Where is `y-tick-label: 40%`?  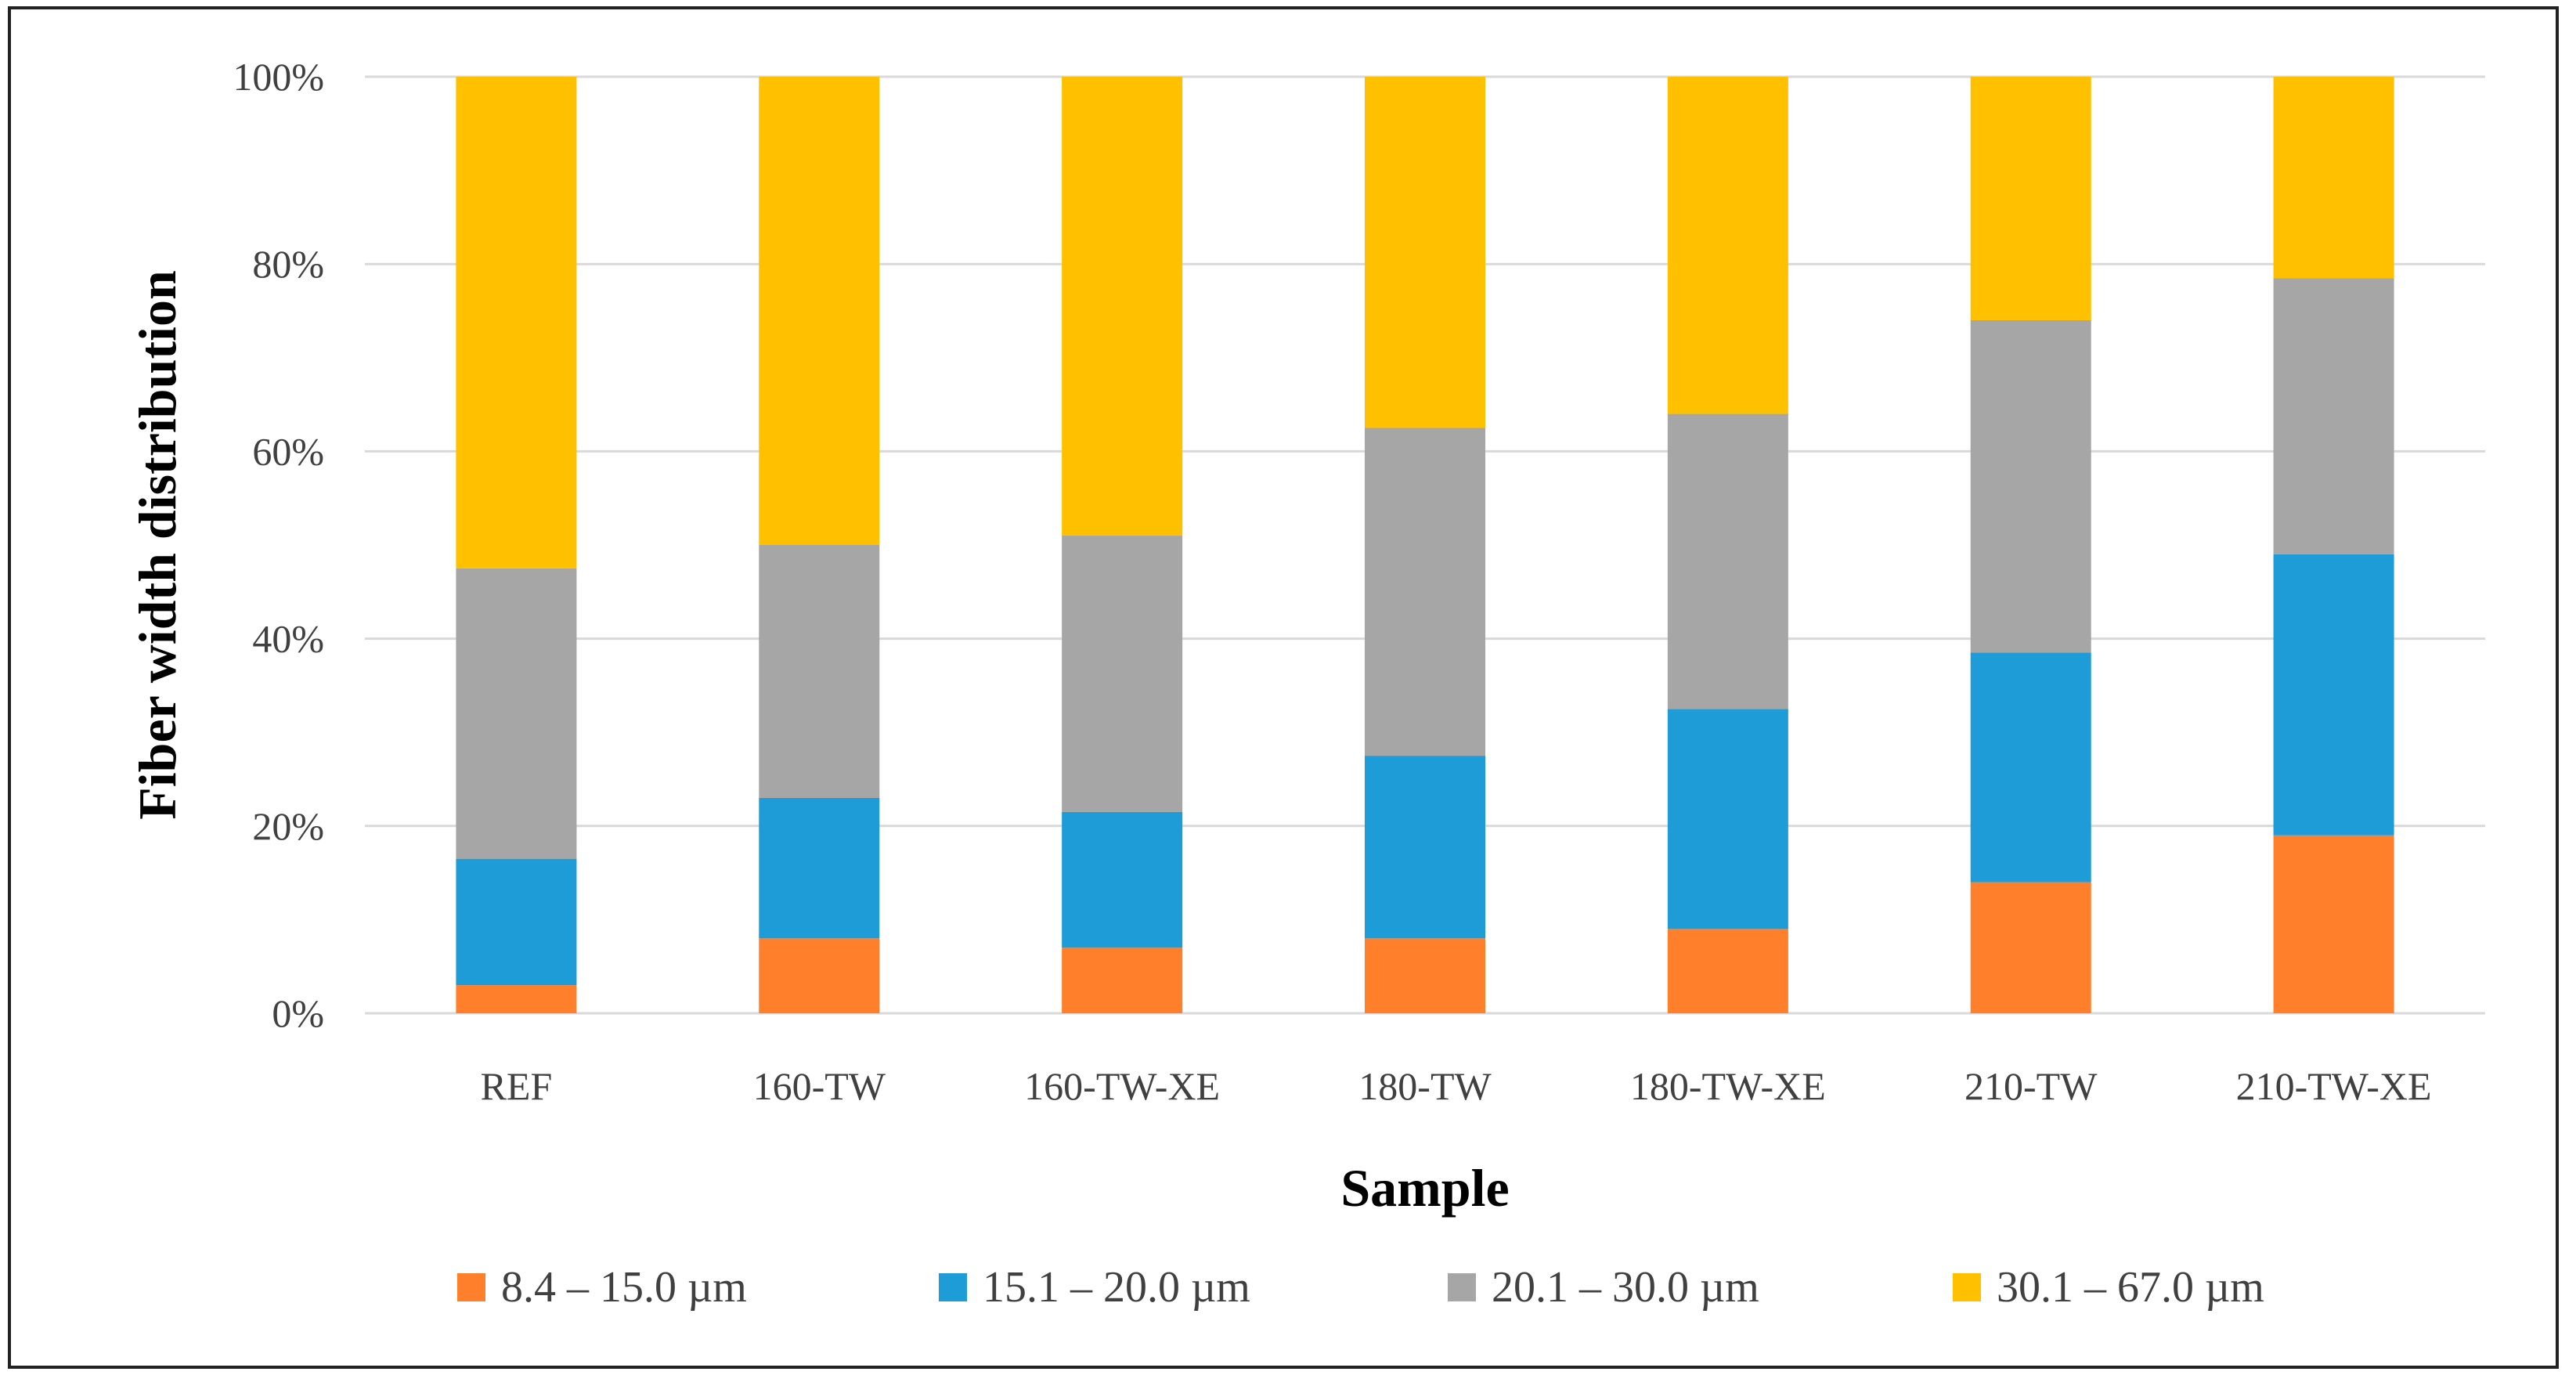
y-tick-label: 40% is located at coordinates (288, 639).